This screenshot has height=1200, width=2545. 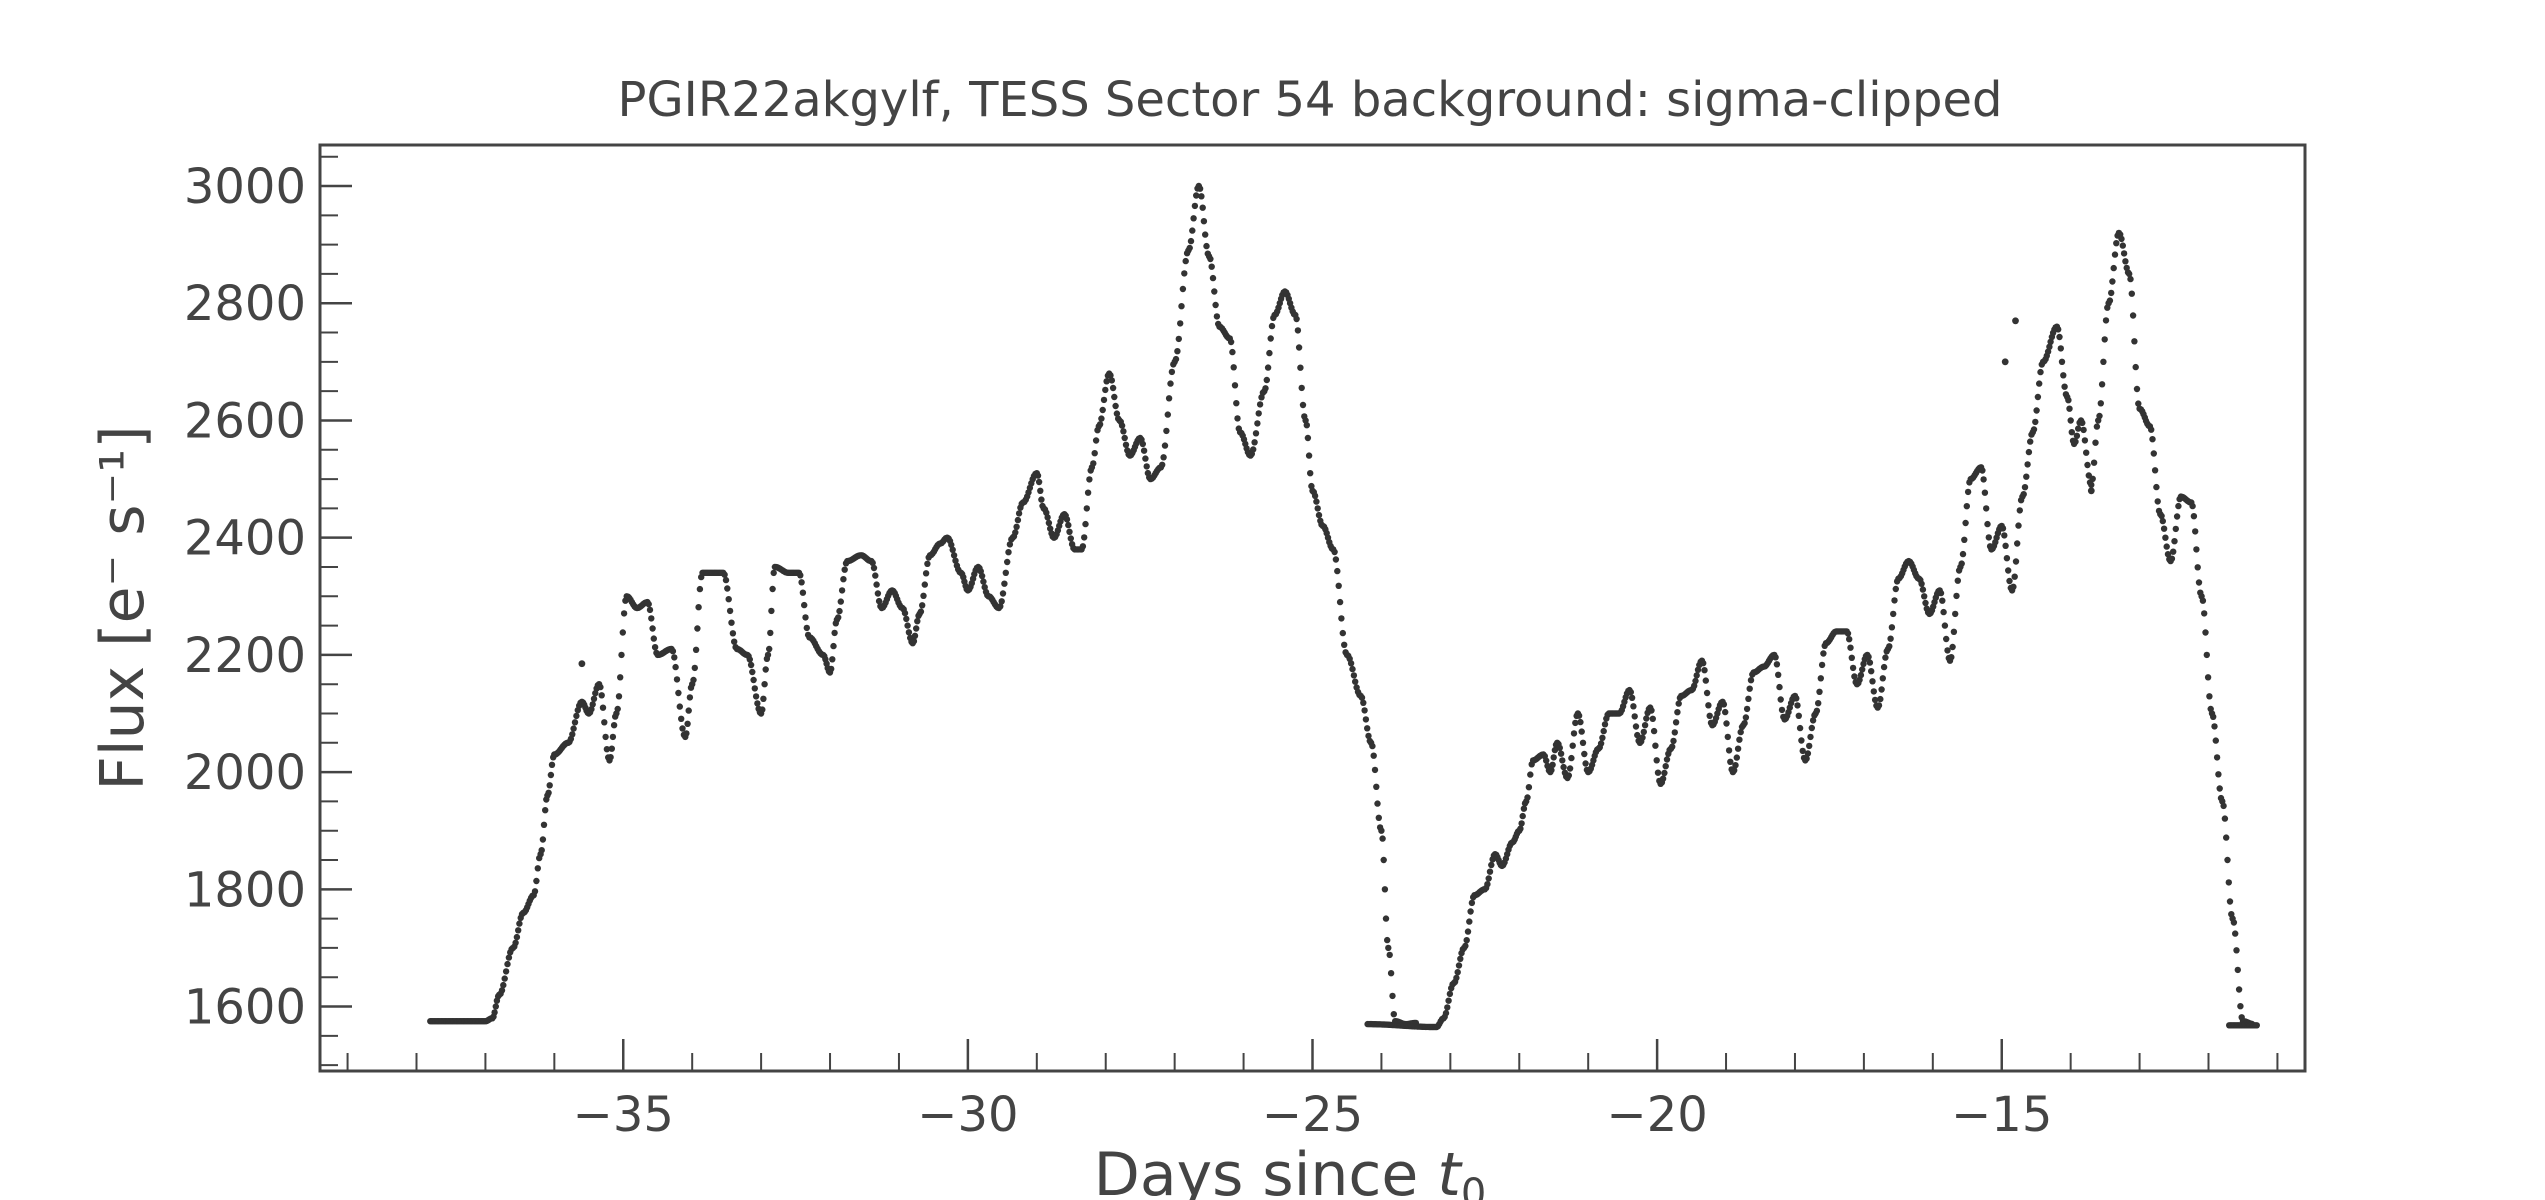 What do you see at coordinates (967, 1115) in the screenshot?
I see `x-tick-label: −30` at bounding box center [967, 1115].